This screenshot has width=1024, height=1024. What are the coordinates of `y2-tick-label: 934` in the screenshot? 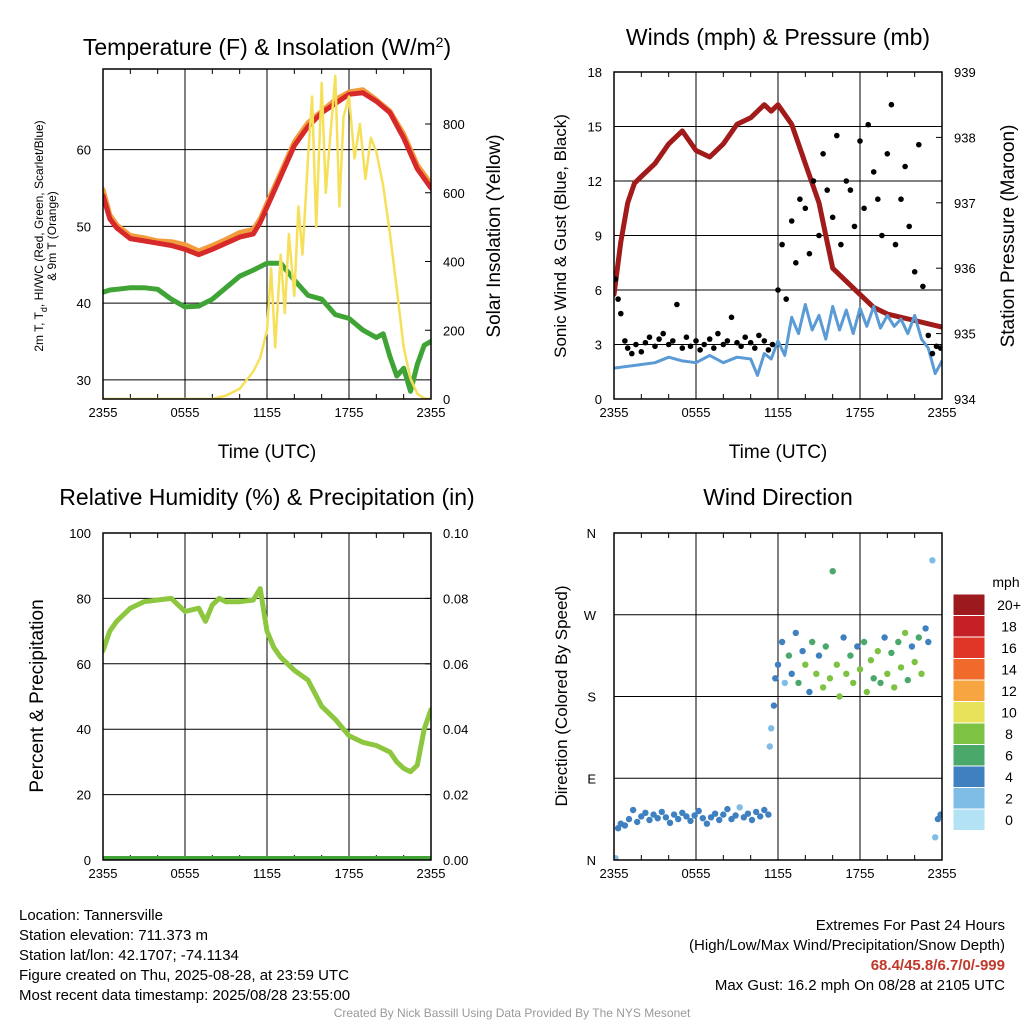 It's located at (965, 399).